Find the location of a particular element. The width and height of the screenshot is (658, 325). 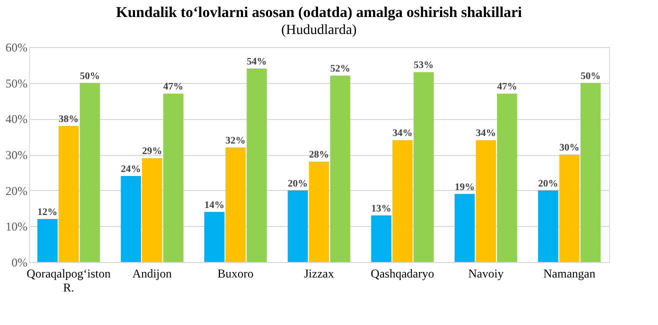

y-tick-label: 40% is located at coordinates (17, 119).